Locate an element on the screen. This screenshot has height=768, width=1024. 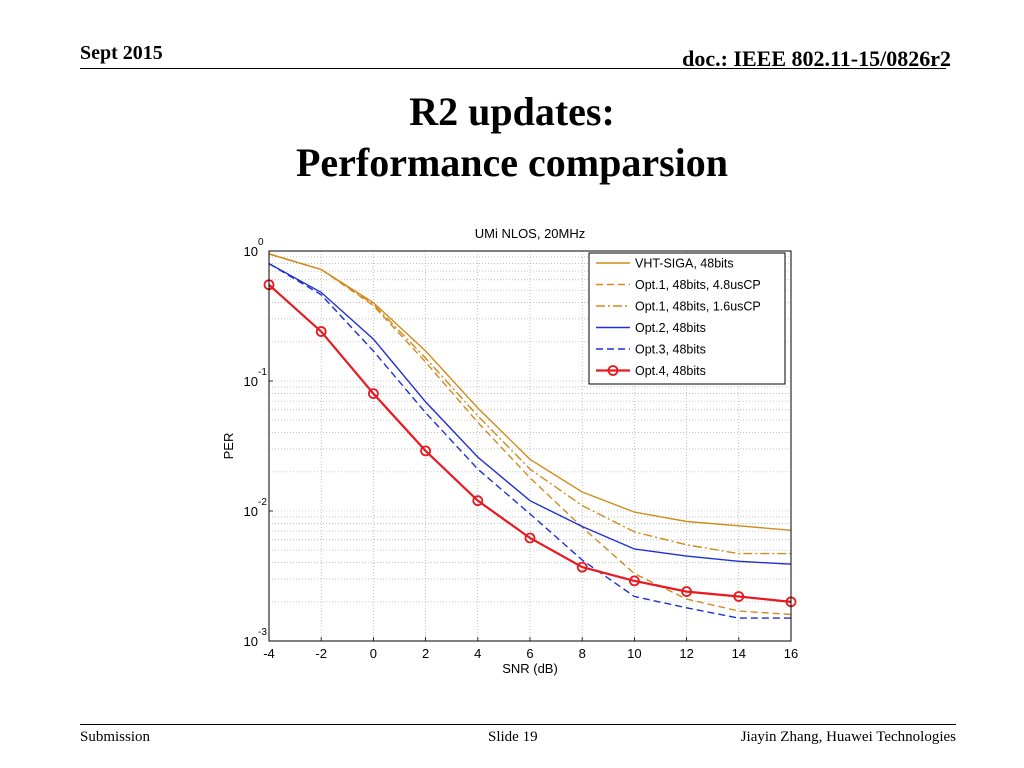
x-tick-label: 2 is located at coordinates (425, 653).